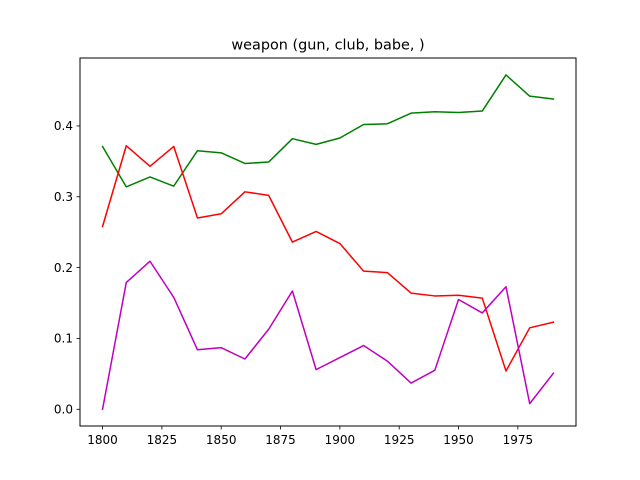 The height and width of the screenshot is (480, 640). I want to click on y-tick-label: 0.1, so click(63, 339).